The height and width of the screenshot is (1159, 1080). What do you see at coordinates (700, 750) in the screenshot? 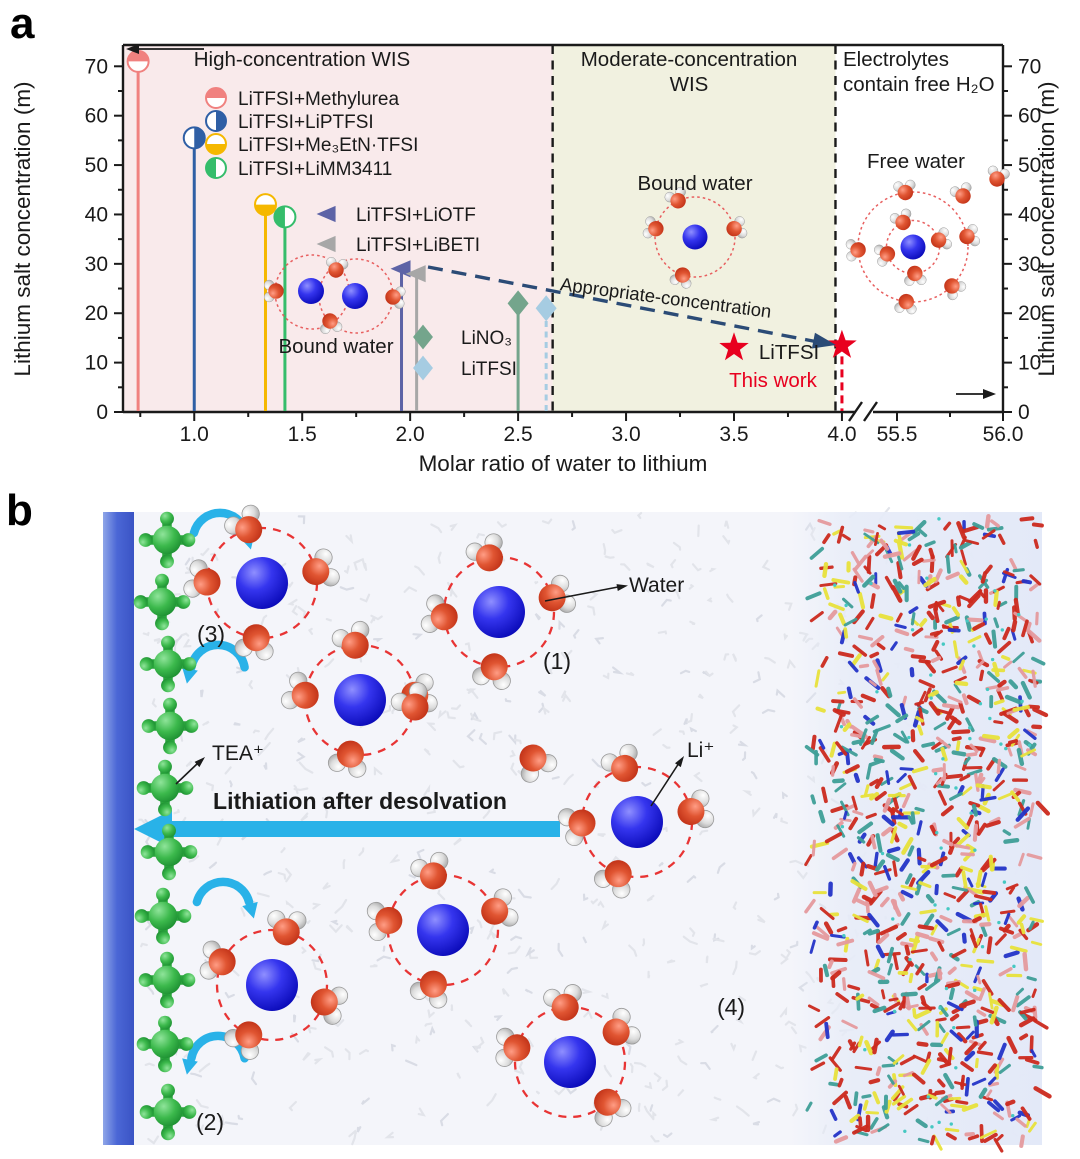
I see `li-ion-label: Li⁺` at bounding box center [700, 750].